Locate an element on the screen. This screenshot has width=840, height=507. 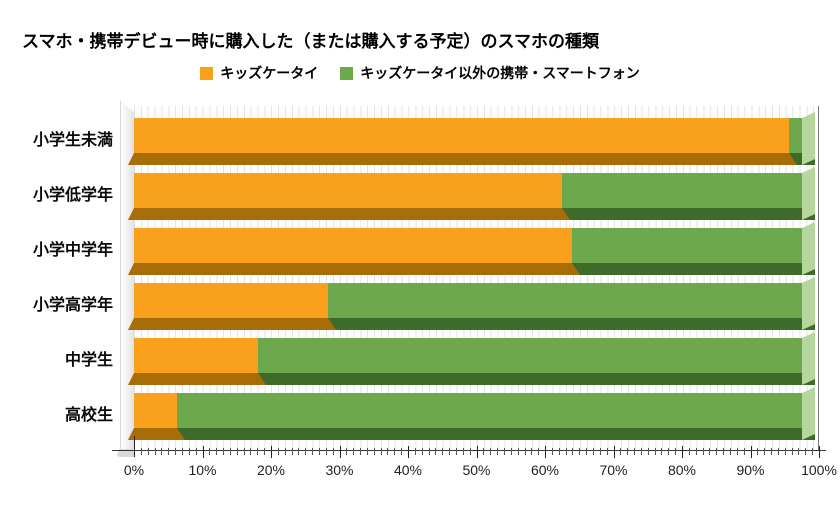
x-axis-label: 30% is located at coordinates (339, 470).